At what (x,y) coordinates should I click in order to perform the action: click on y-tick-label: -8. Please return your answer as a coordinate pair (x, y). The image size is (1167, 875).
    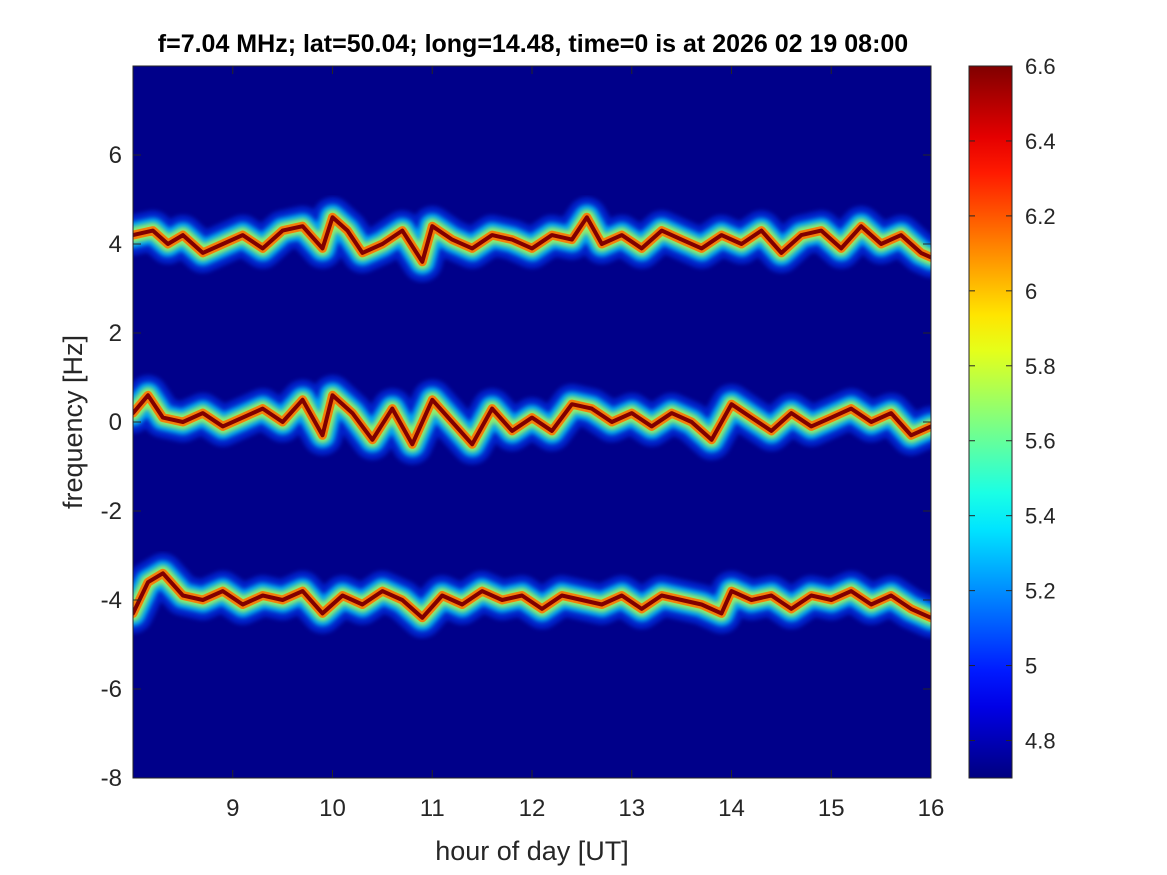
    Looking at the image, I should click on (111, 778).